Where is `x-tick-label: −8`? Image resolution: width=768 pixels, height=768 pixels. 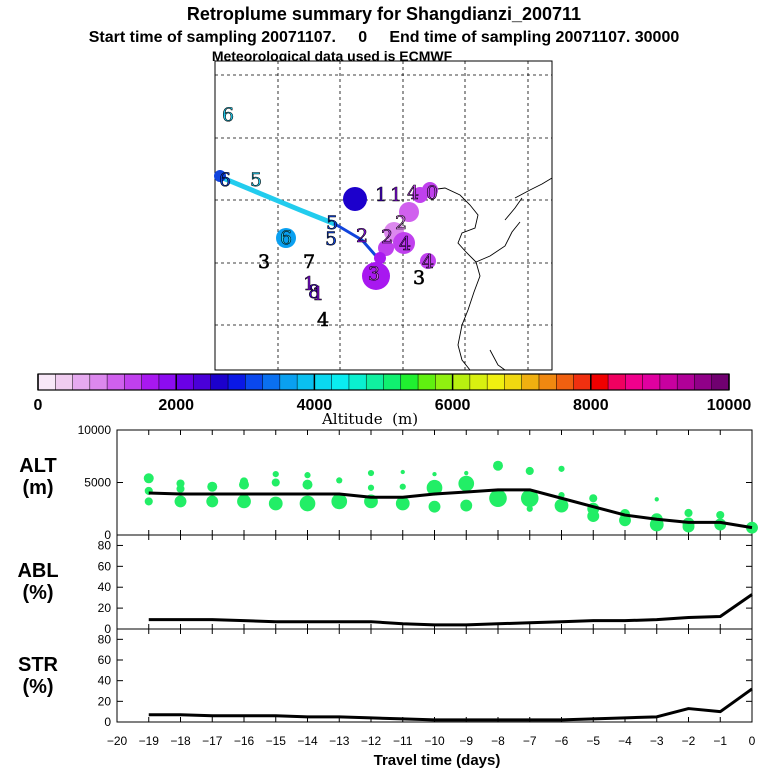 x-tick-label: −8 is located at coordinates (498, 741).